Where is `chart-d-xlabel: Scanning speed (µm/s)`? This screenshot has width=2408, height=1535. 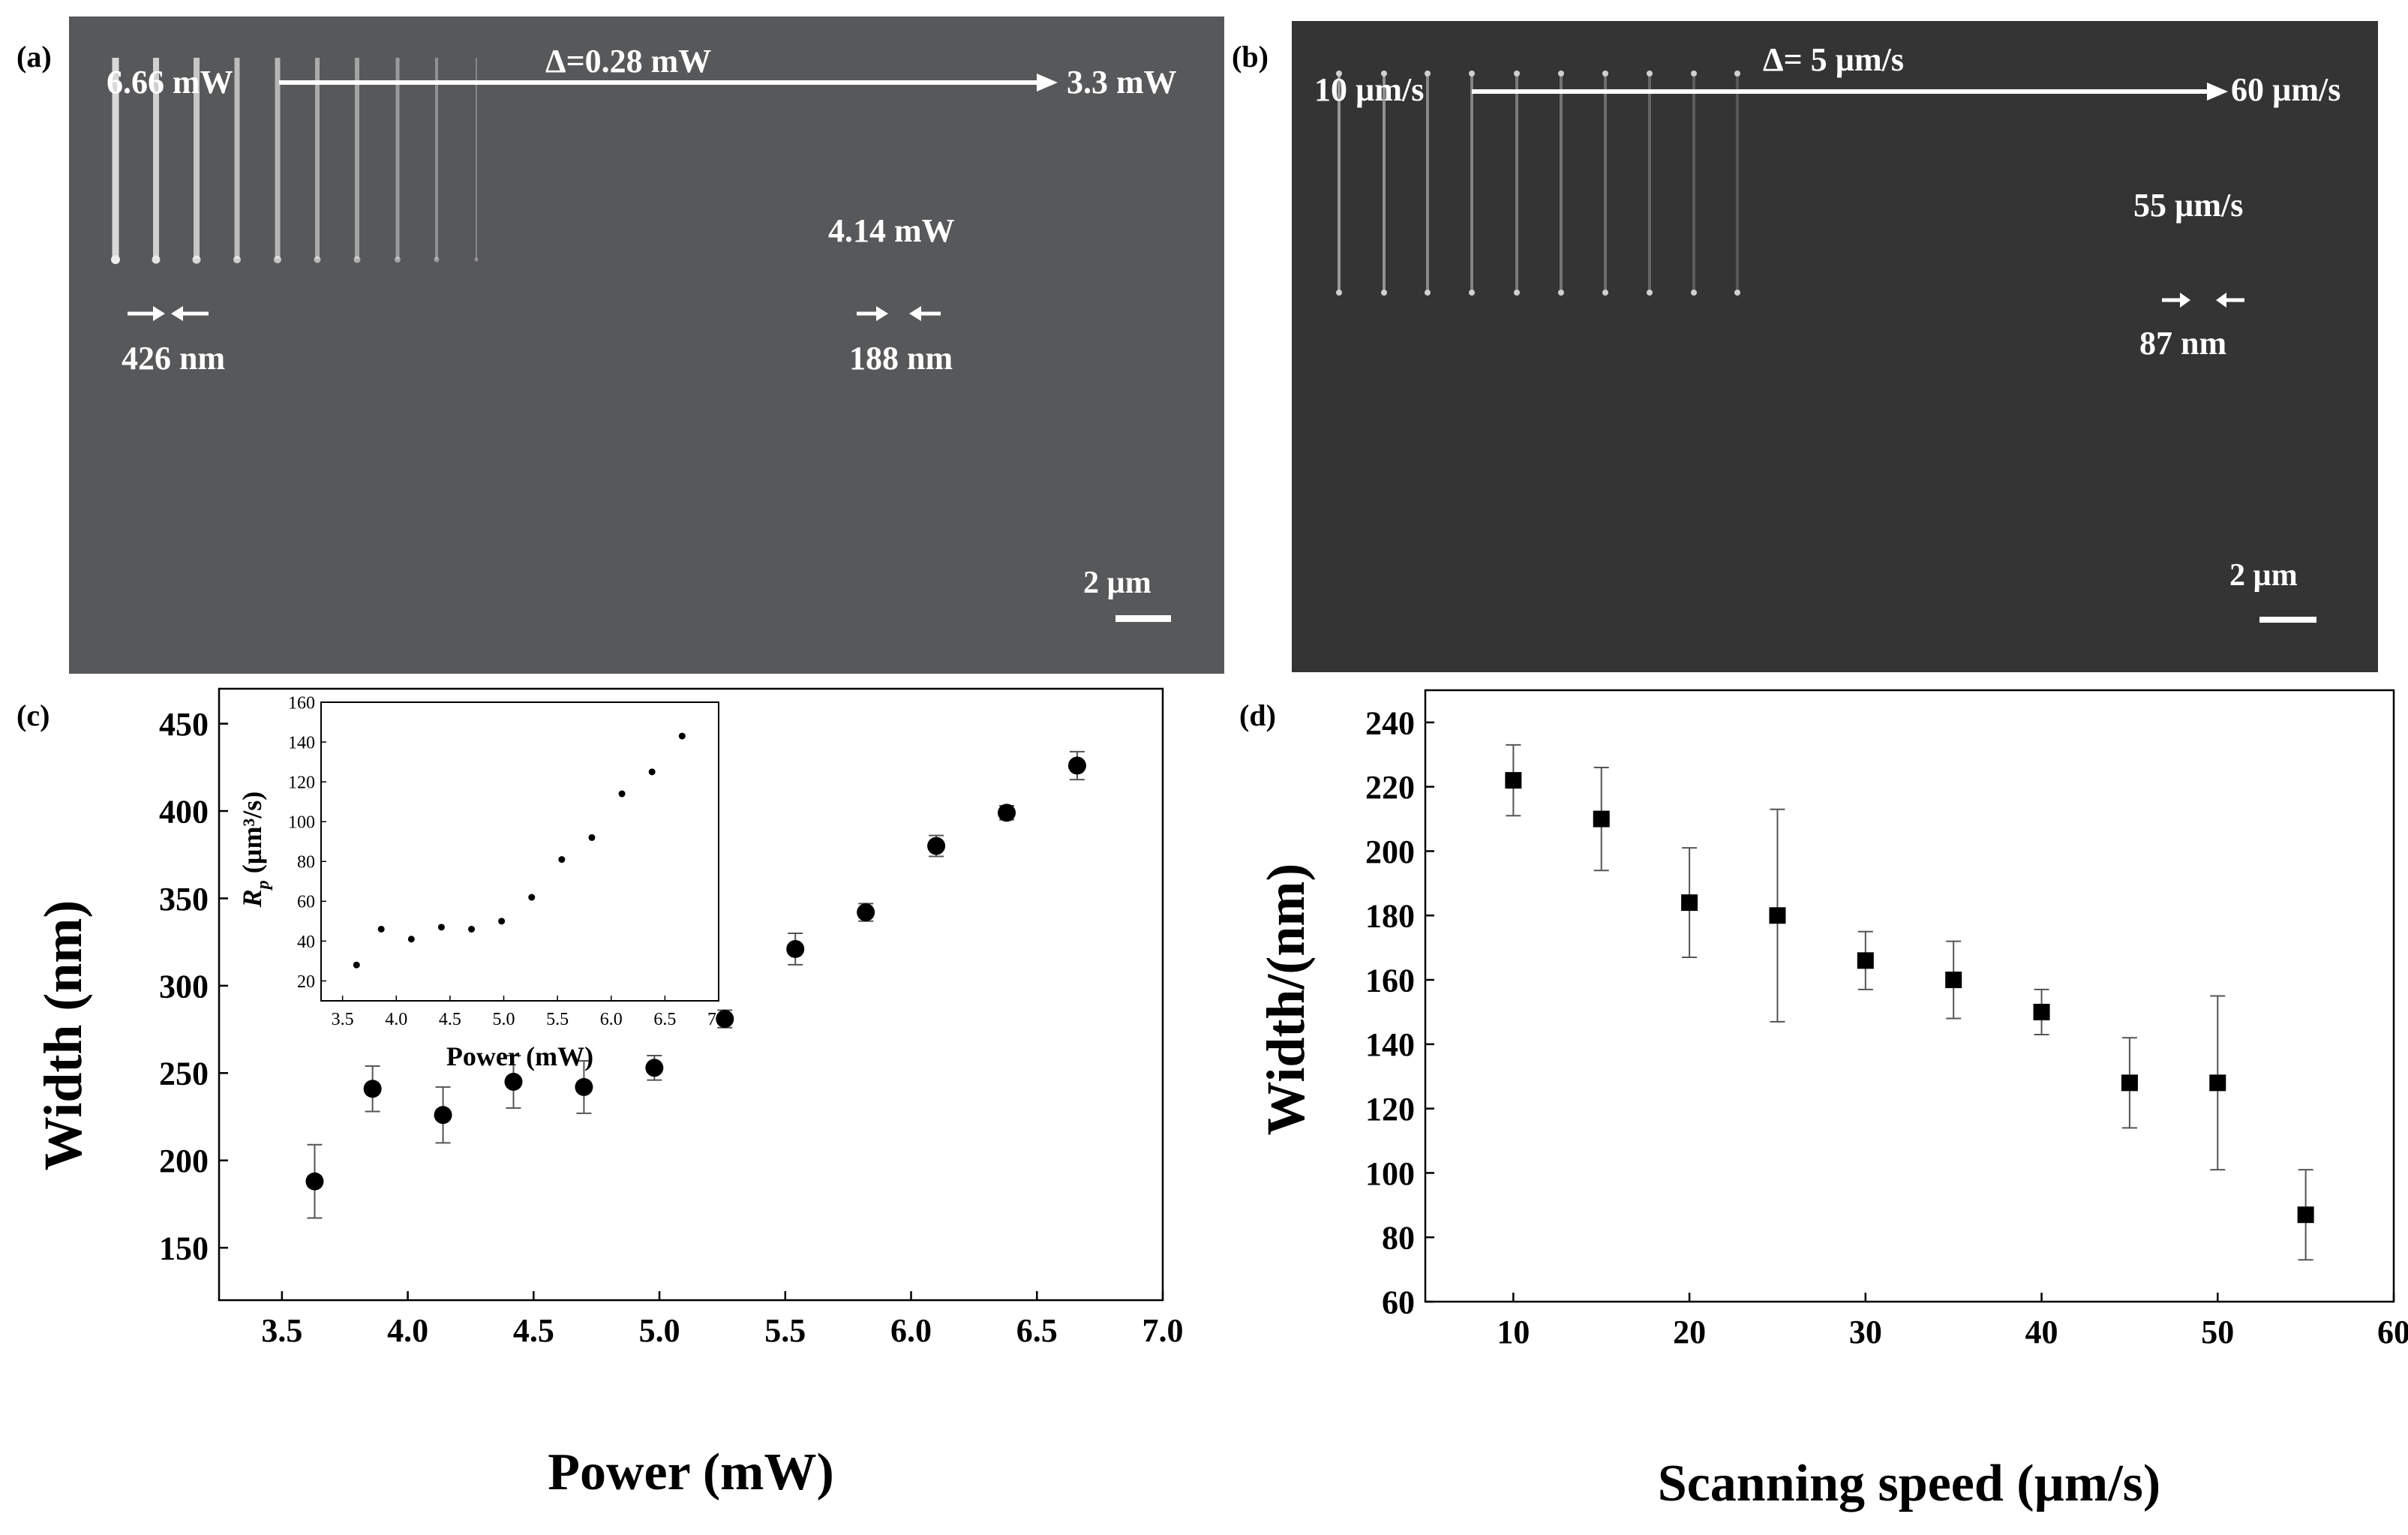
chart-d-xlabel: Scanning speed (µm/s) is located at coordinates (1909, 1483).